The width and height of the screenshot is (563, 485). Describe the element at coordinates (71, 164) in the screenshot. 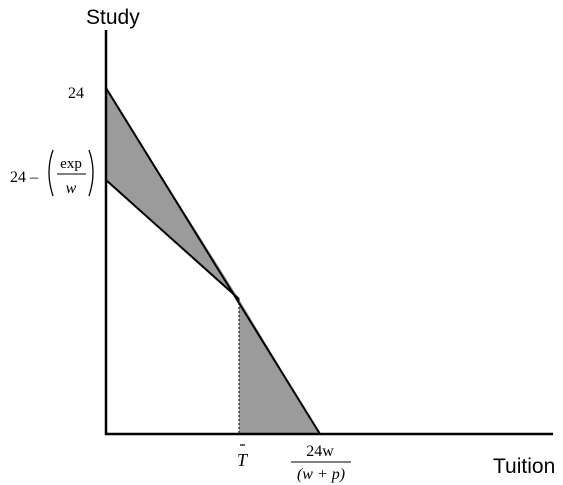

I see `y-tick-lower-numerator: exp` at that location.